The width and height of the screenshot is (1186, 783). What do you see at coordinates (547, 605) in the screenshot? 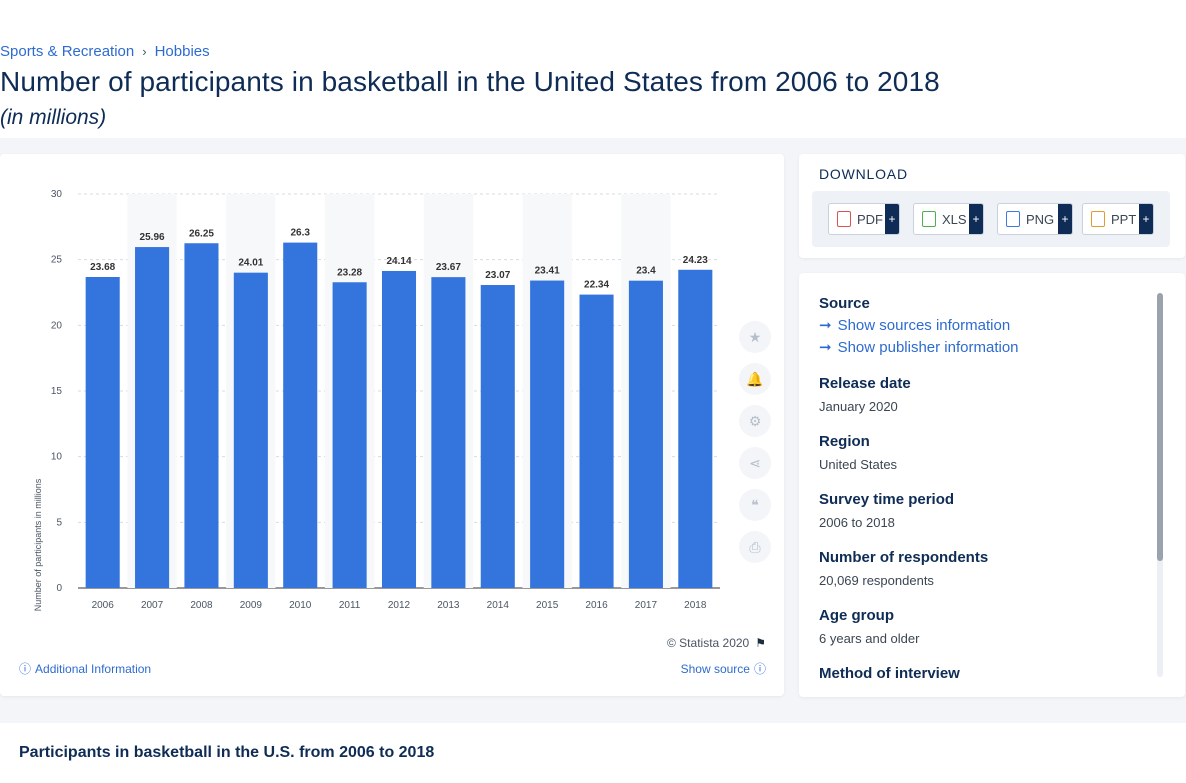
I see `x-tick-label: 2015` at bounding box center [547, 605].